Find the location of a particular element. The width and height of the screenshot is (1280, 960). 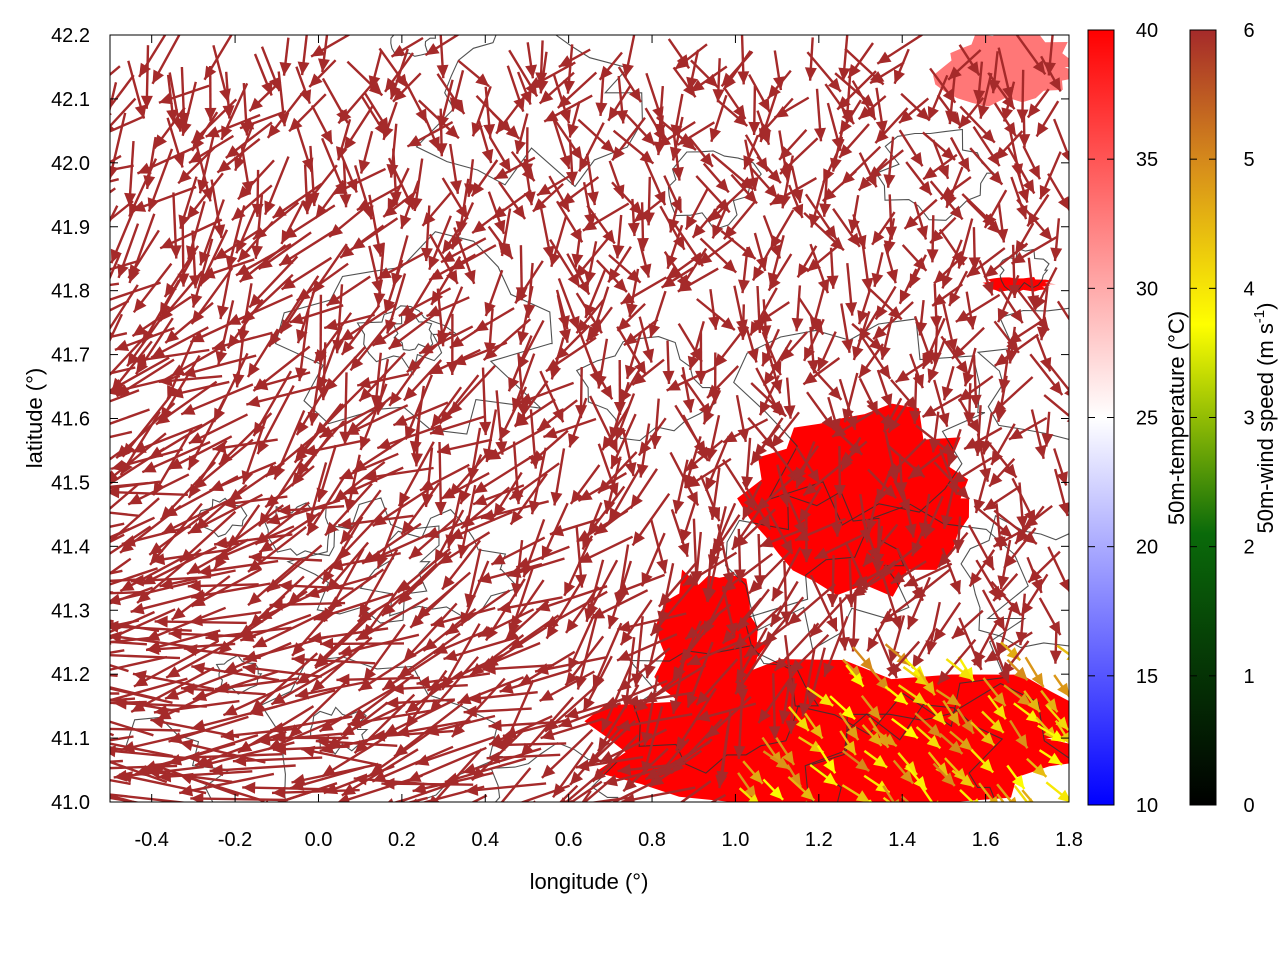

y-tick-label: 41.4 is located at coordinates (70, 547).